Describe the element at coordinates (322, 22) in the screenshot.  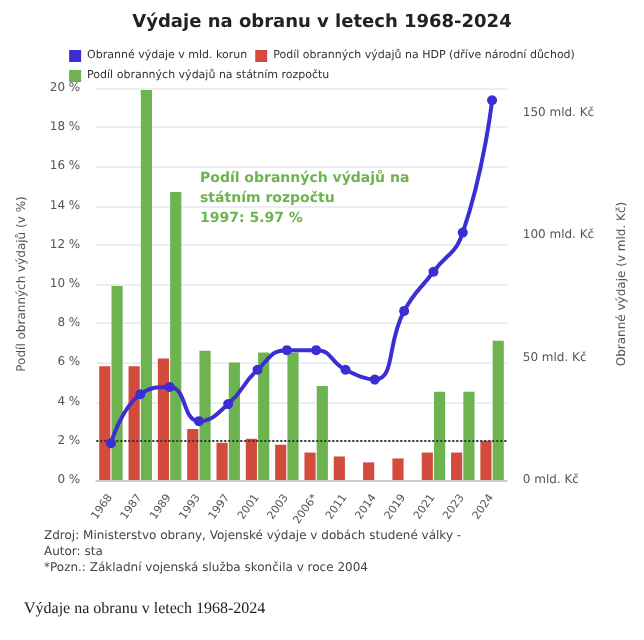
I see `chart-title: Výdaje na obranu v letech 1968-2024` at that location.